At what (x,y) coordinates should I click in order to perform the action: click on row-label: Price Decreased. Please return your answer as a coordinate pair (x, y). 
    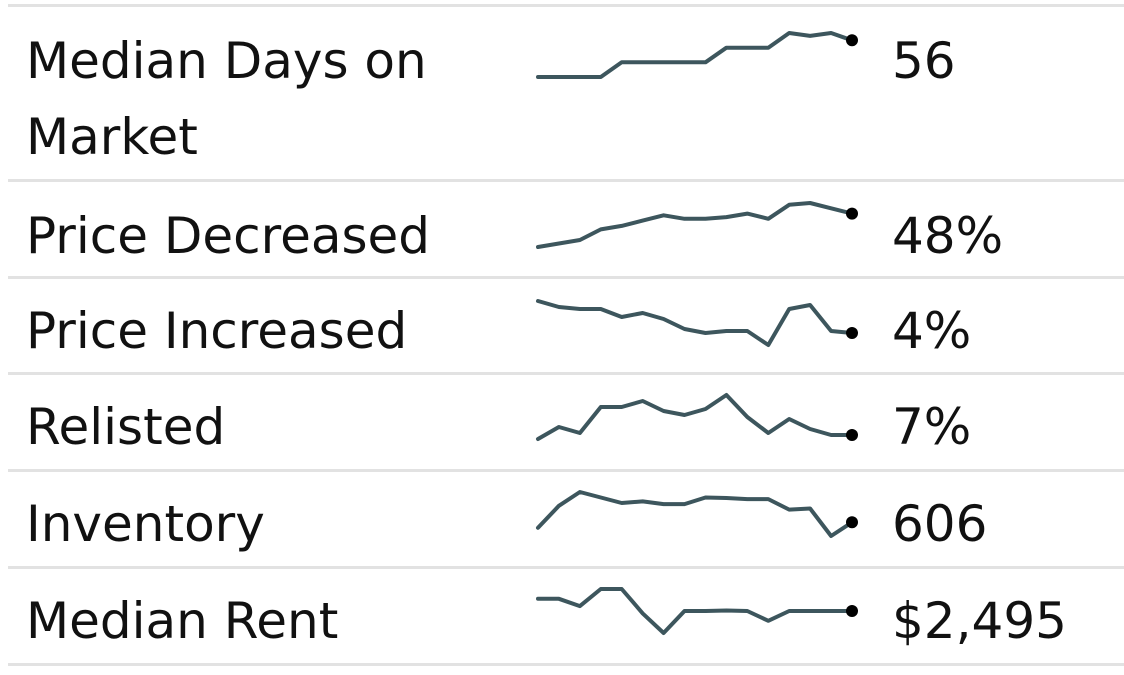
    Looking at the image, I should click on (228, 236).